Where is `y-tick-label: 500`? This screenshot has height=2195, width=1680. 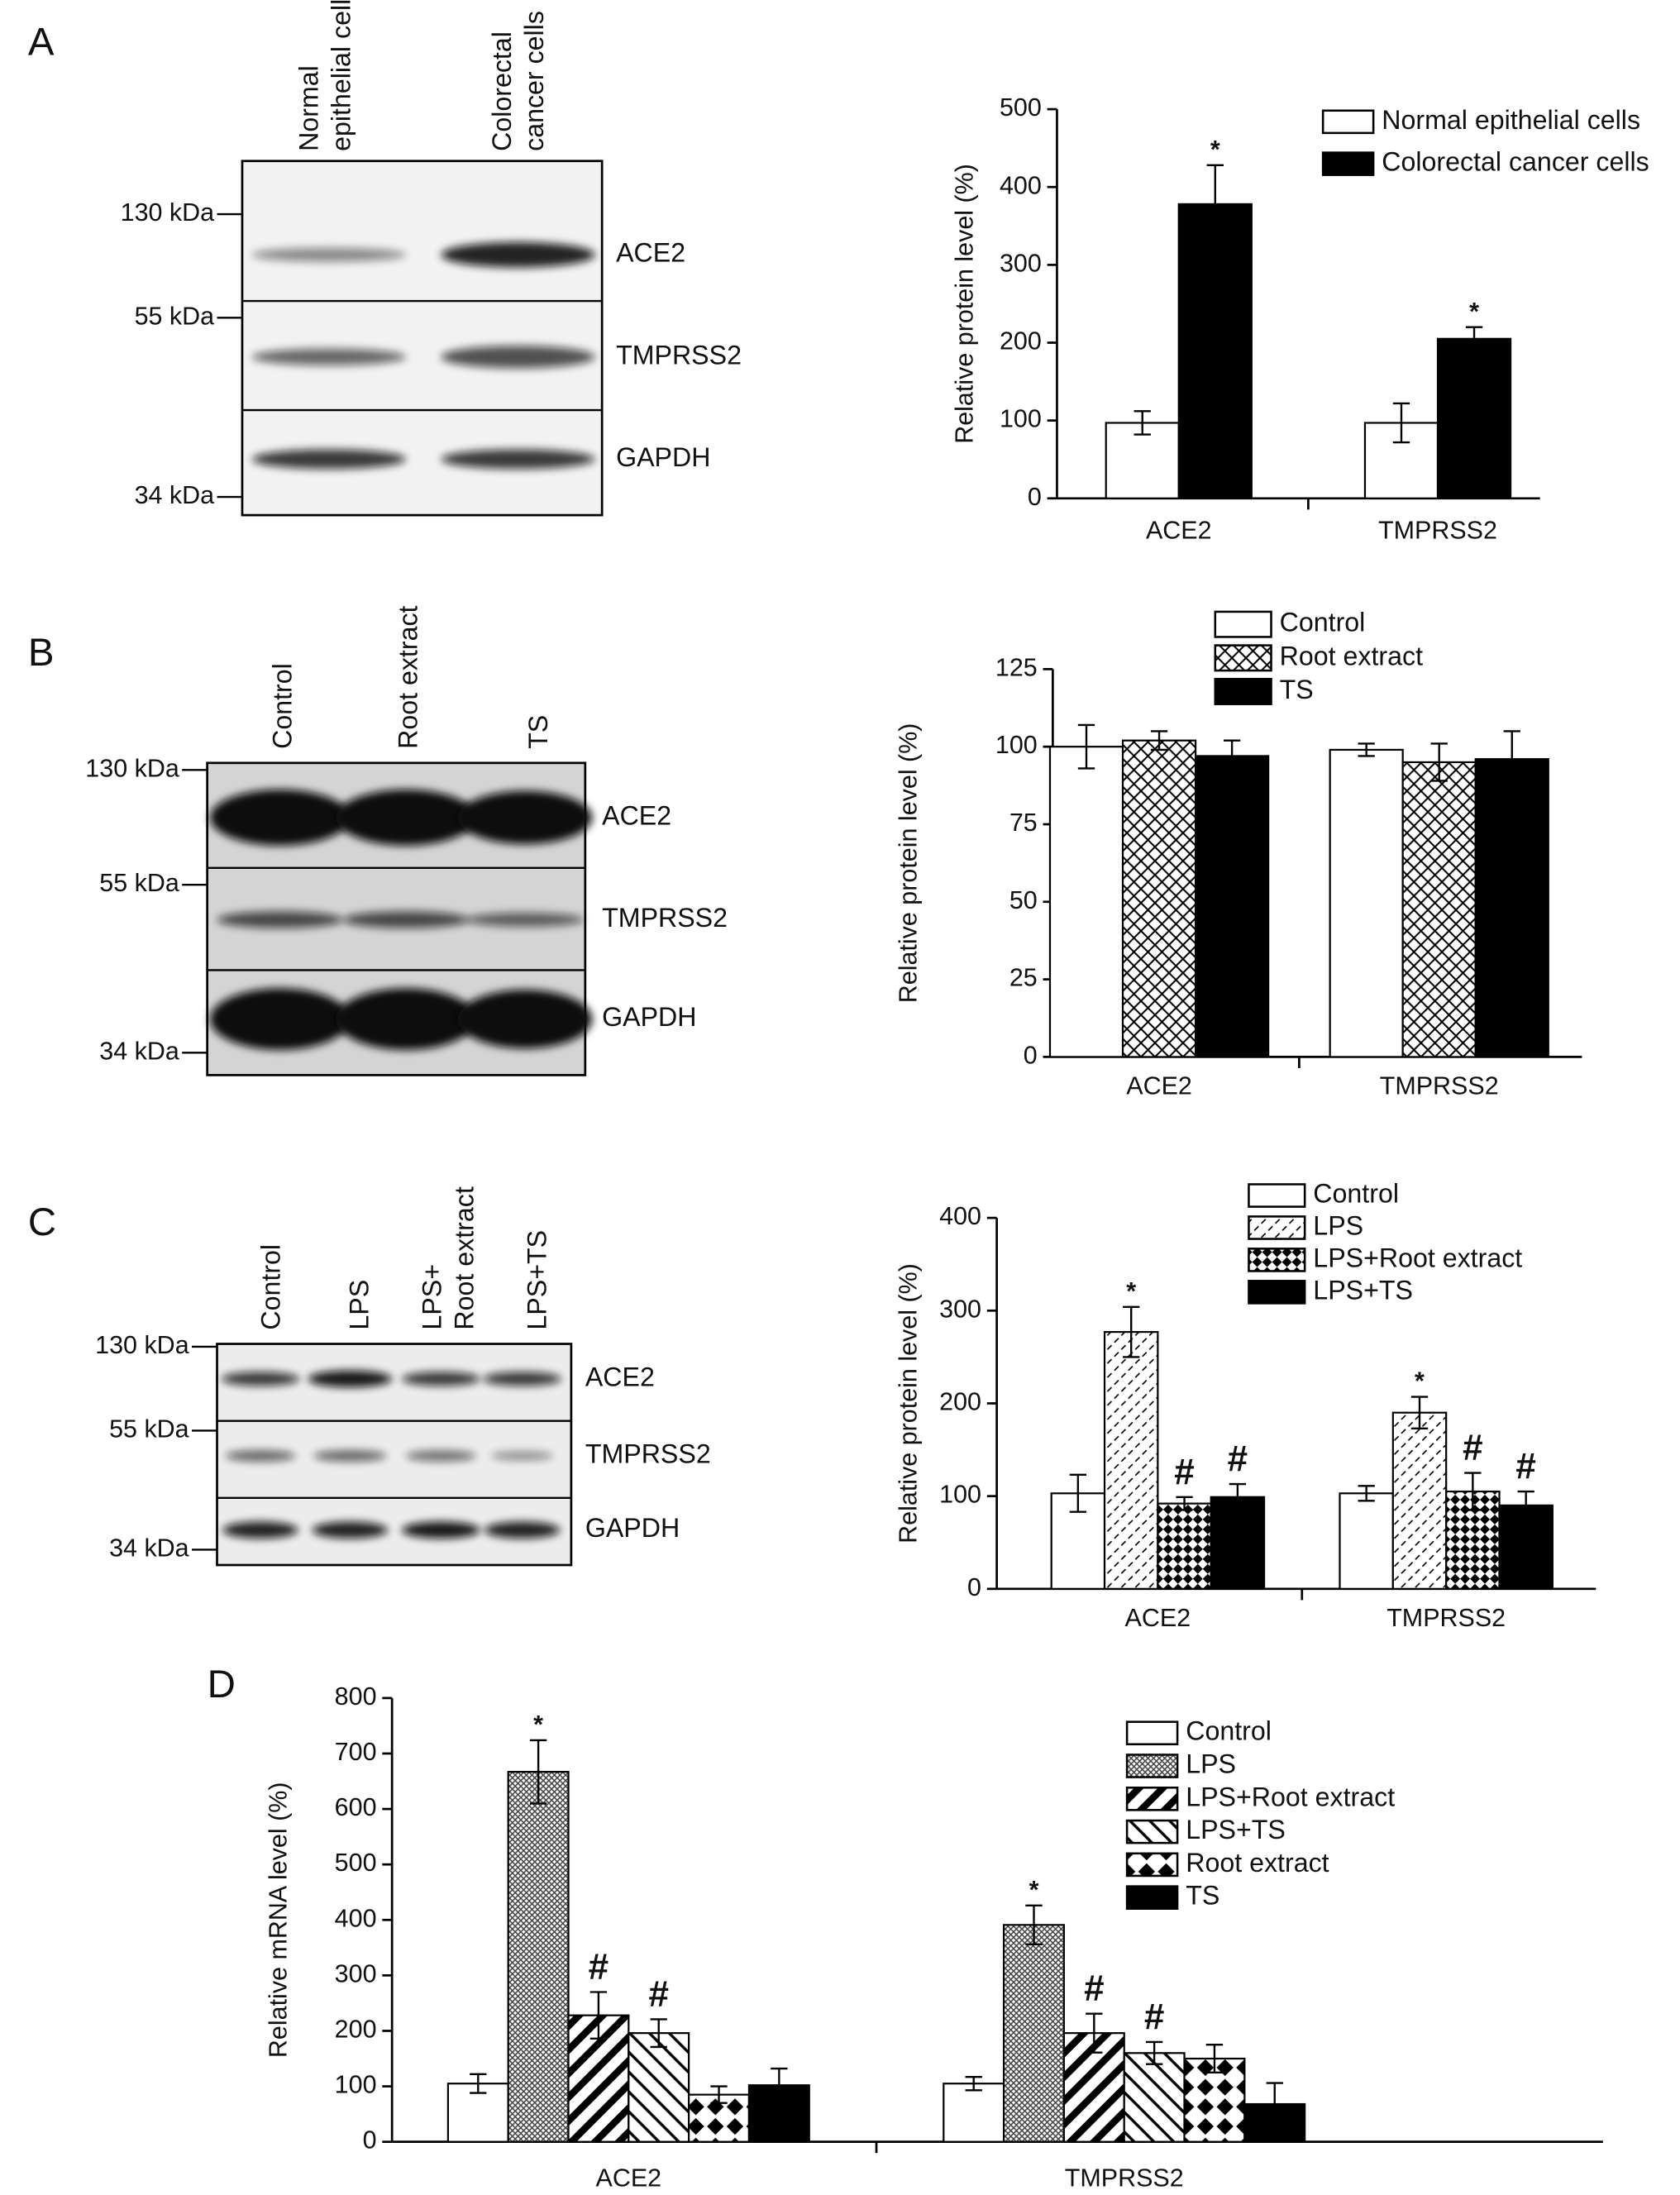 y-tick-label: 500 is located at coordinates (1021, 107).